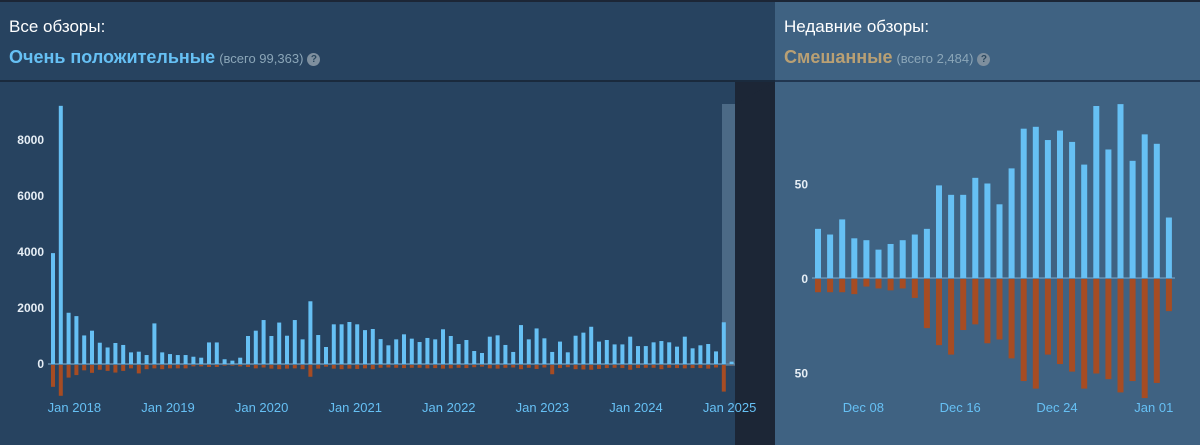 This screenshot has height=445, width=1200. Describe the element at coordinates (984, 59) in the screenshot. I see `help-icon: ?` at that location.